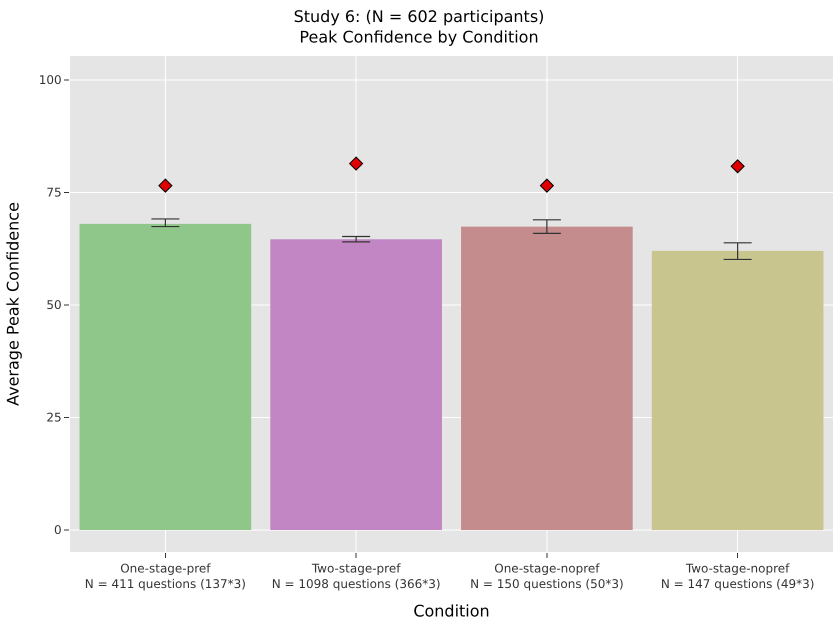 The image size is (838, 622). What do you see at coordinates (54, 305) in the screenshot?
I see `y-tick-label: 50` at bounding box center [54, 305].